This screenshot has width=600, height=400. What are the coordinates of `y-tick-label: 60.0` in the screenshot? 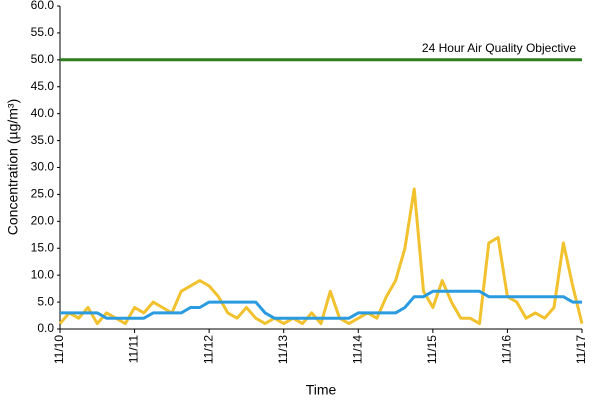 It's located at (43, 6).